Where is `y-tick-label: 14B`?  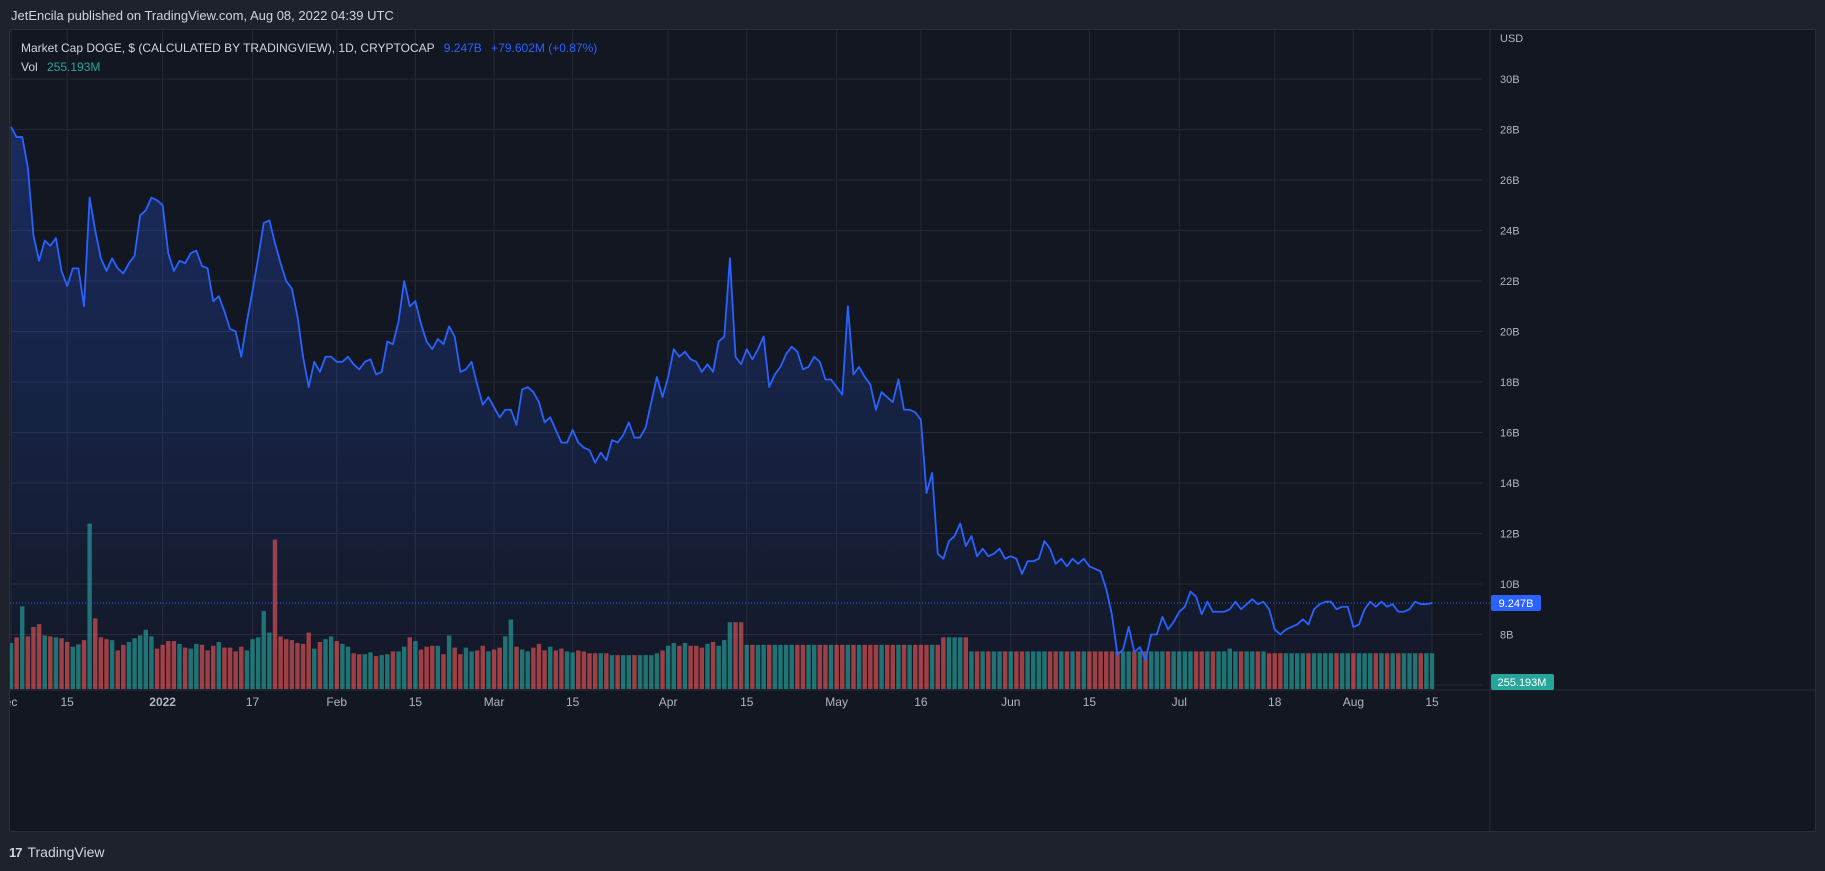
y-tick-label: 14B is located at coordinates (1510, 484).